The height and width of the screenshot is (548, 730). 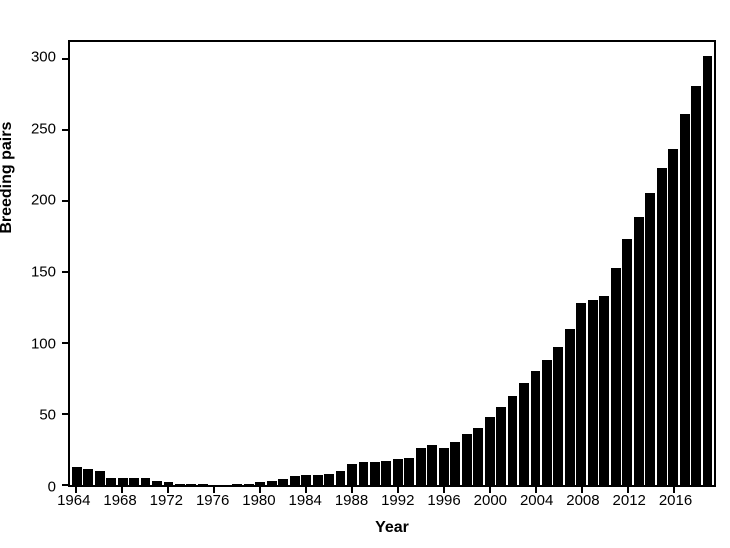 What do you see at coordinates (490, 500) in the screenshot?
I see `x-tick-label: 2000` at bounding box center [490, 500].